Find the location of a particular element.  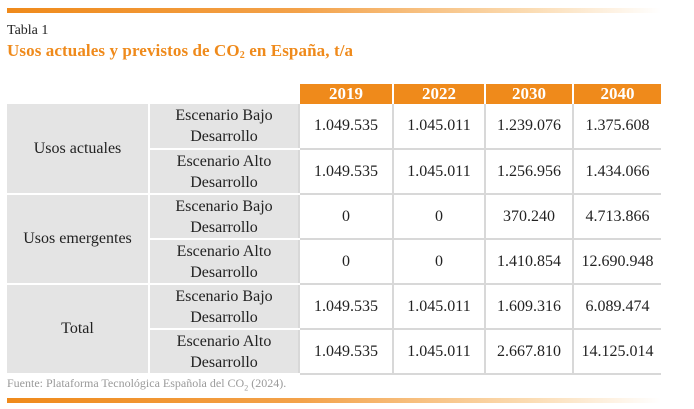

cell-value: 1.375.608 is located at coordinates (616, 127).